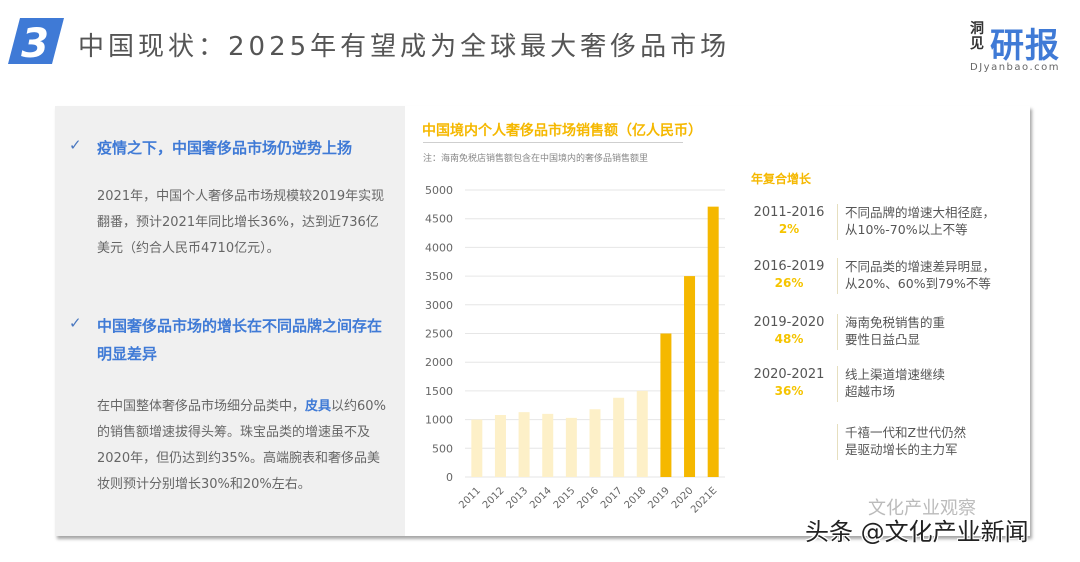 The height and width of the screenshot is (562, 1080). I want to click on cagr-description-line: 要性日益凸显, so click(883, 339).